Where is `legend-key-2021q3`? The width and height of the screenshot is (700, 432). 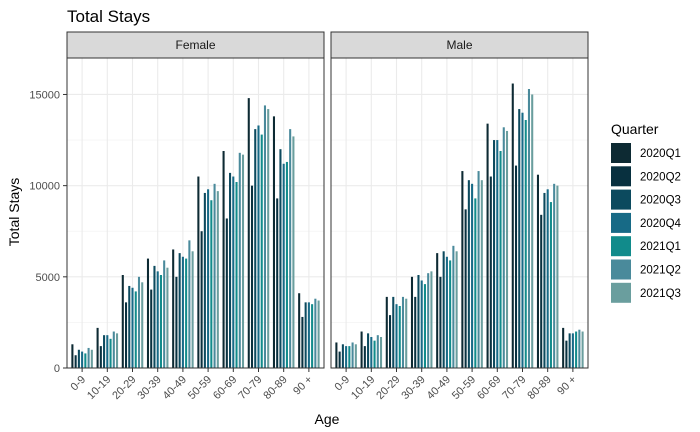
legend-key-2021q3 is located at coordinates (621, 292).